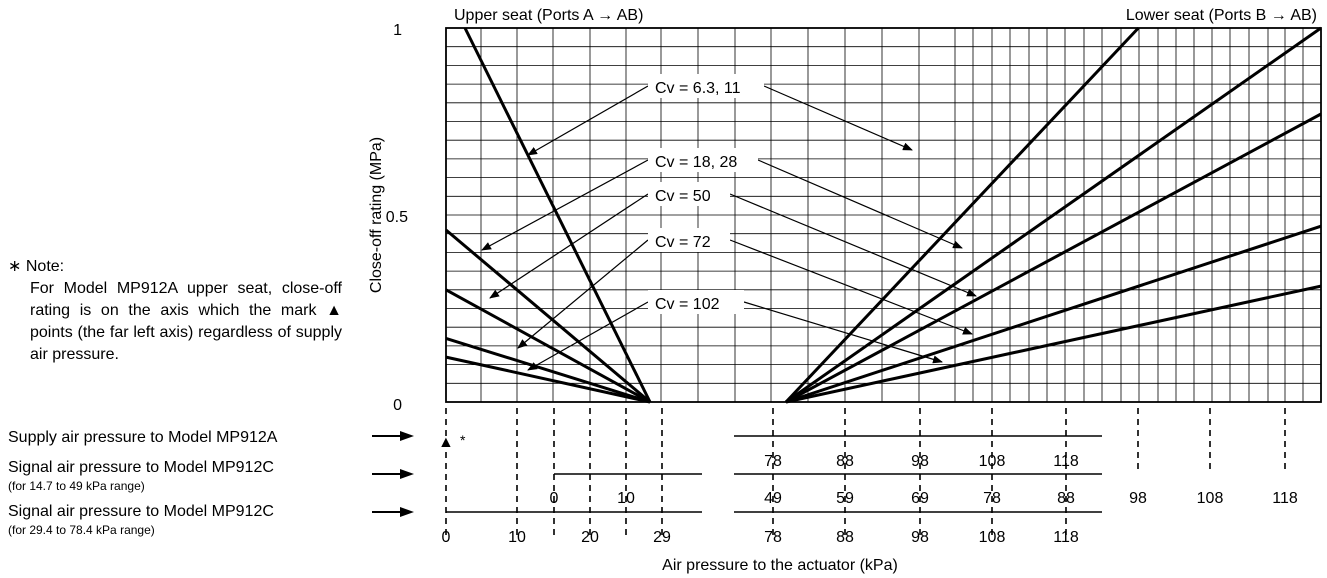 The image size is (1327, 578). What do you see at coordinates (780, 565) in the screenshot?
I see `x-axis-label: Air pressure to the actuator (kPa)` at bounding box center [780, 565].